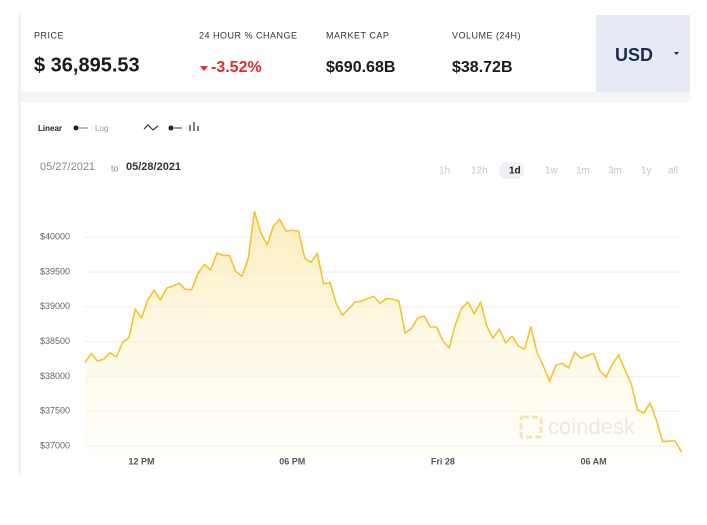 The image size is (707, 525). What do you see at coordinates (673, 171) in the screenshot?
I see `range-button: all` at bounding box center [673, 171].